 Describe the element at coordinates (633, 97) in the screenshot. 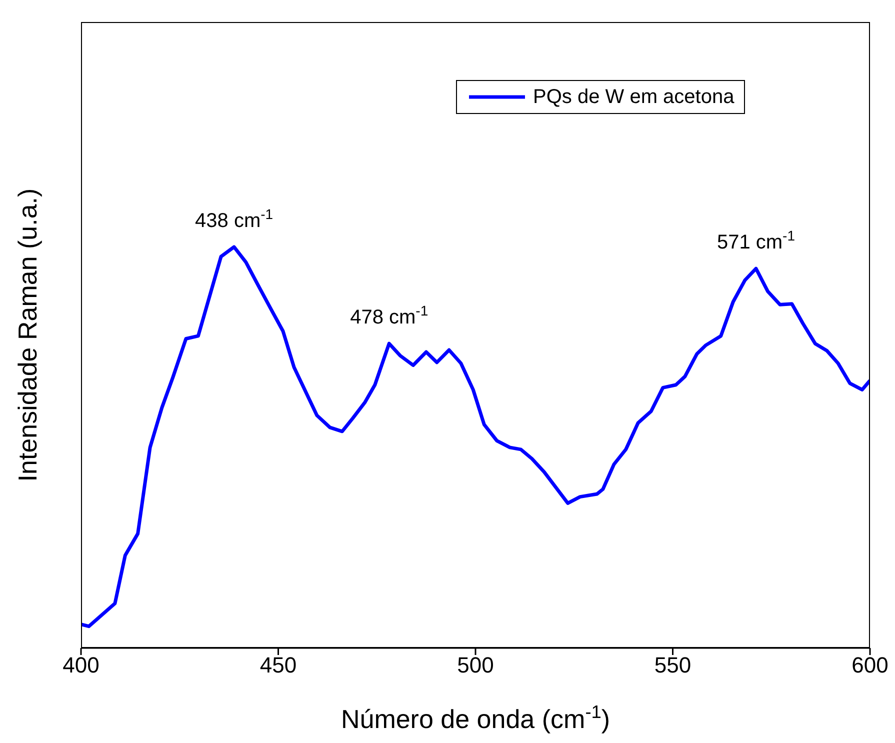

I see `legend-label: PQs de W em acetona` at that location.